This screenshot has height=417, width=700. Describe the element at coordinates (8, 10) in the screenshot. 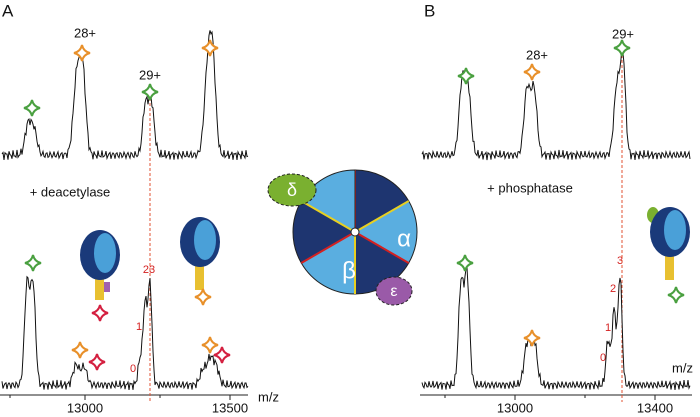

I see `panel-label: A` at that location.